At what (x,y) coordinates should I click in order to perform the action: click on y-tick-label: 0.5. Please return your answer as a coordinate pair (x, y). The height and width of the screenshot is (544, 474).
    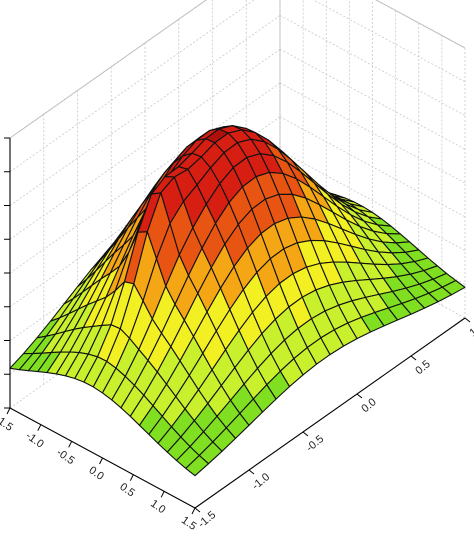
    Looking at the image, I should click on (422, 367).